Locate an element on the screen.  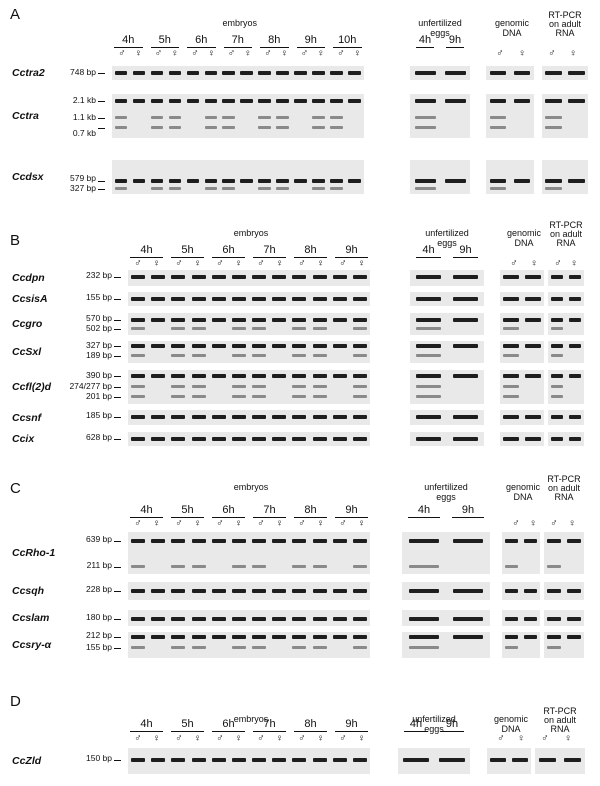
unfertilized-timepoint: 9h is located at coordinates (455, 40).